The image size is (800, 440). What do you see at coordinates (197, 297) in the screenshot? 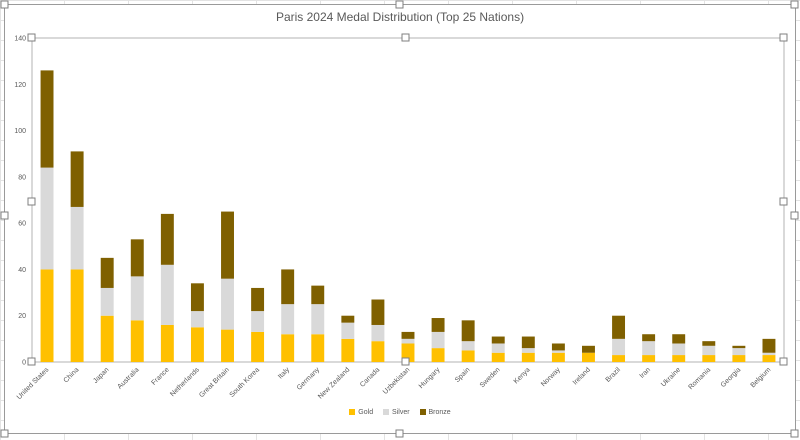
I see `bar-netherlands-bronze` at bounding box center [197, 297].